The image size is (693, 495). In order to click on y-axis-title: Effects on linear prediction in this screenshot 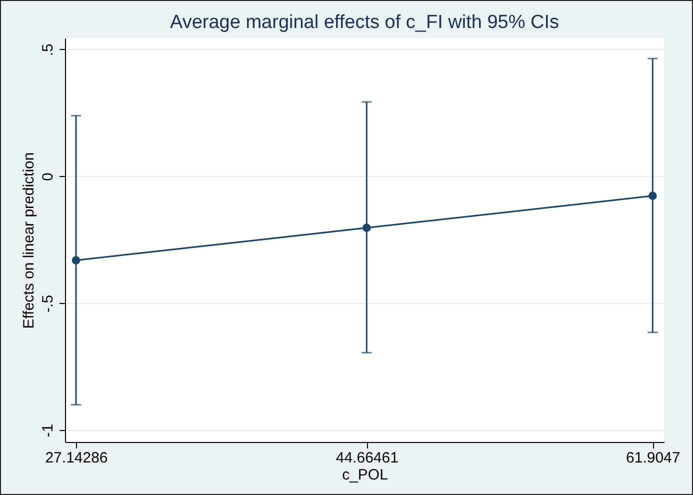, I will do `click(29, 240)`.